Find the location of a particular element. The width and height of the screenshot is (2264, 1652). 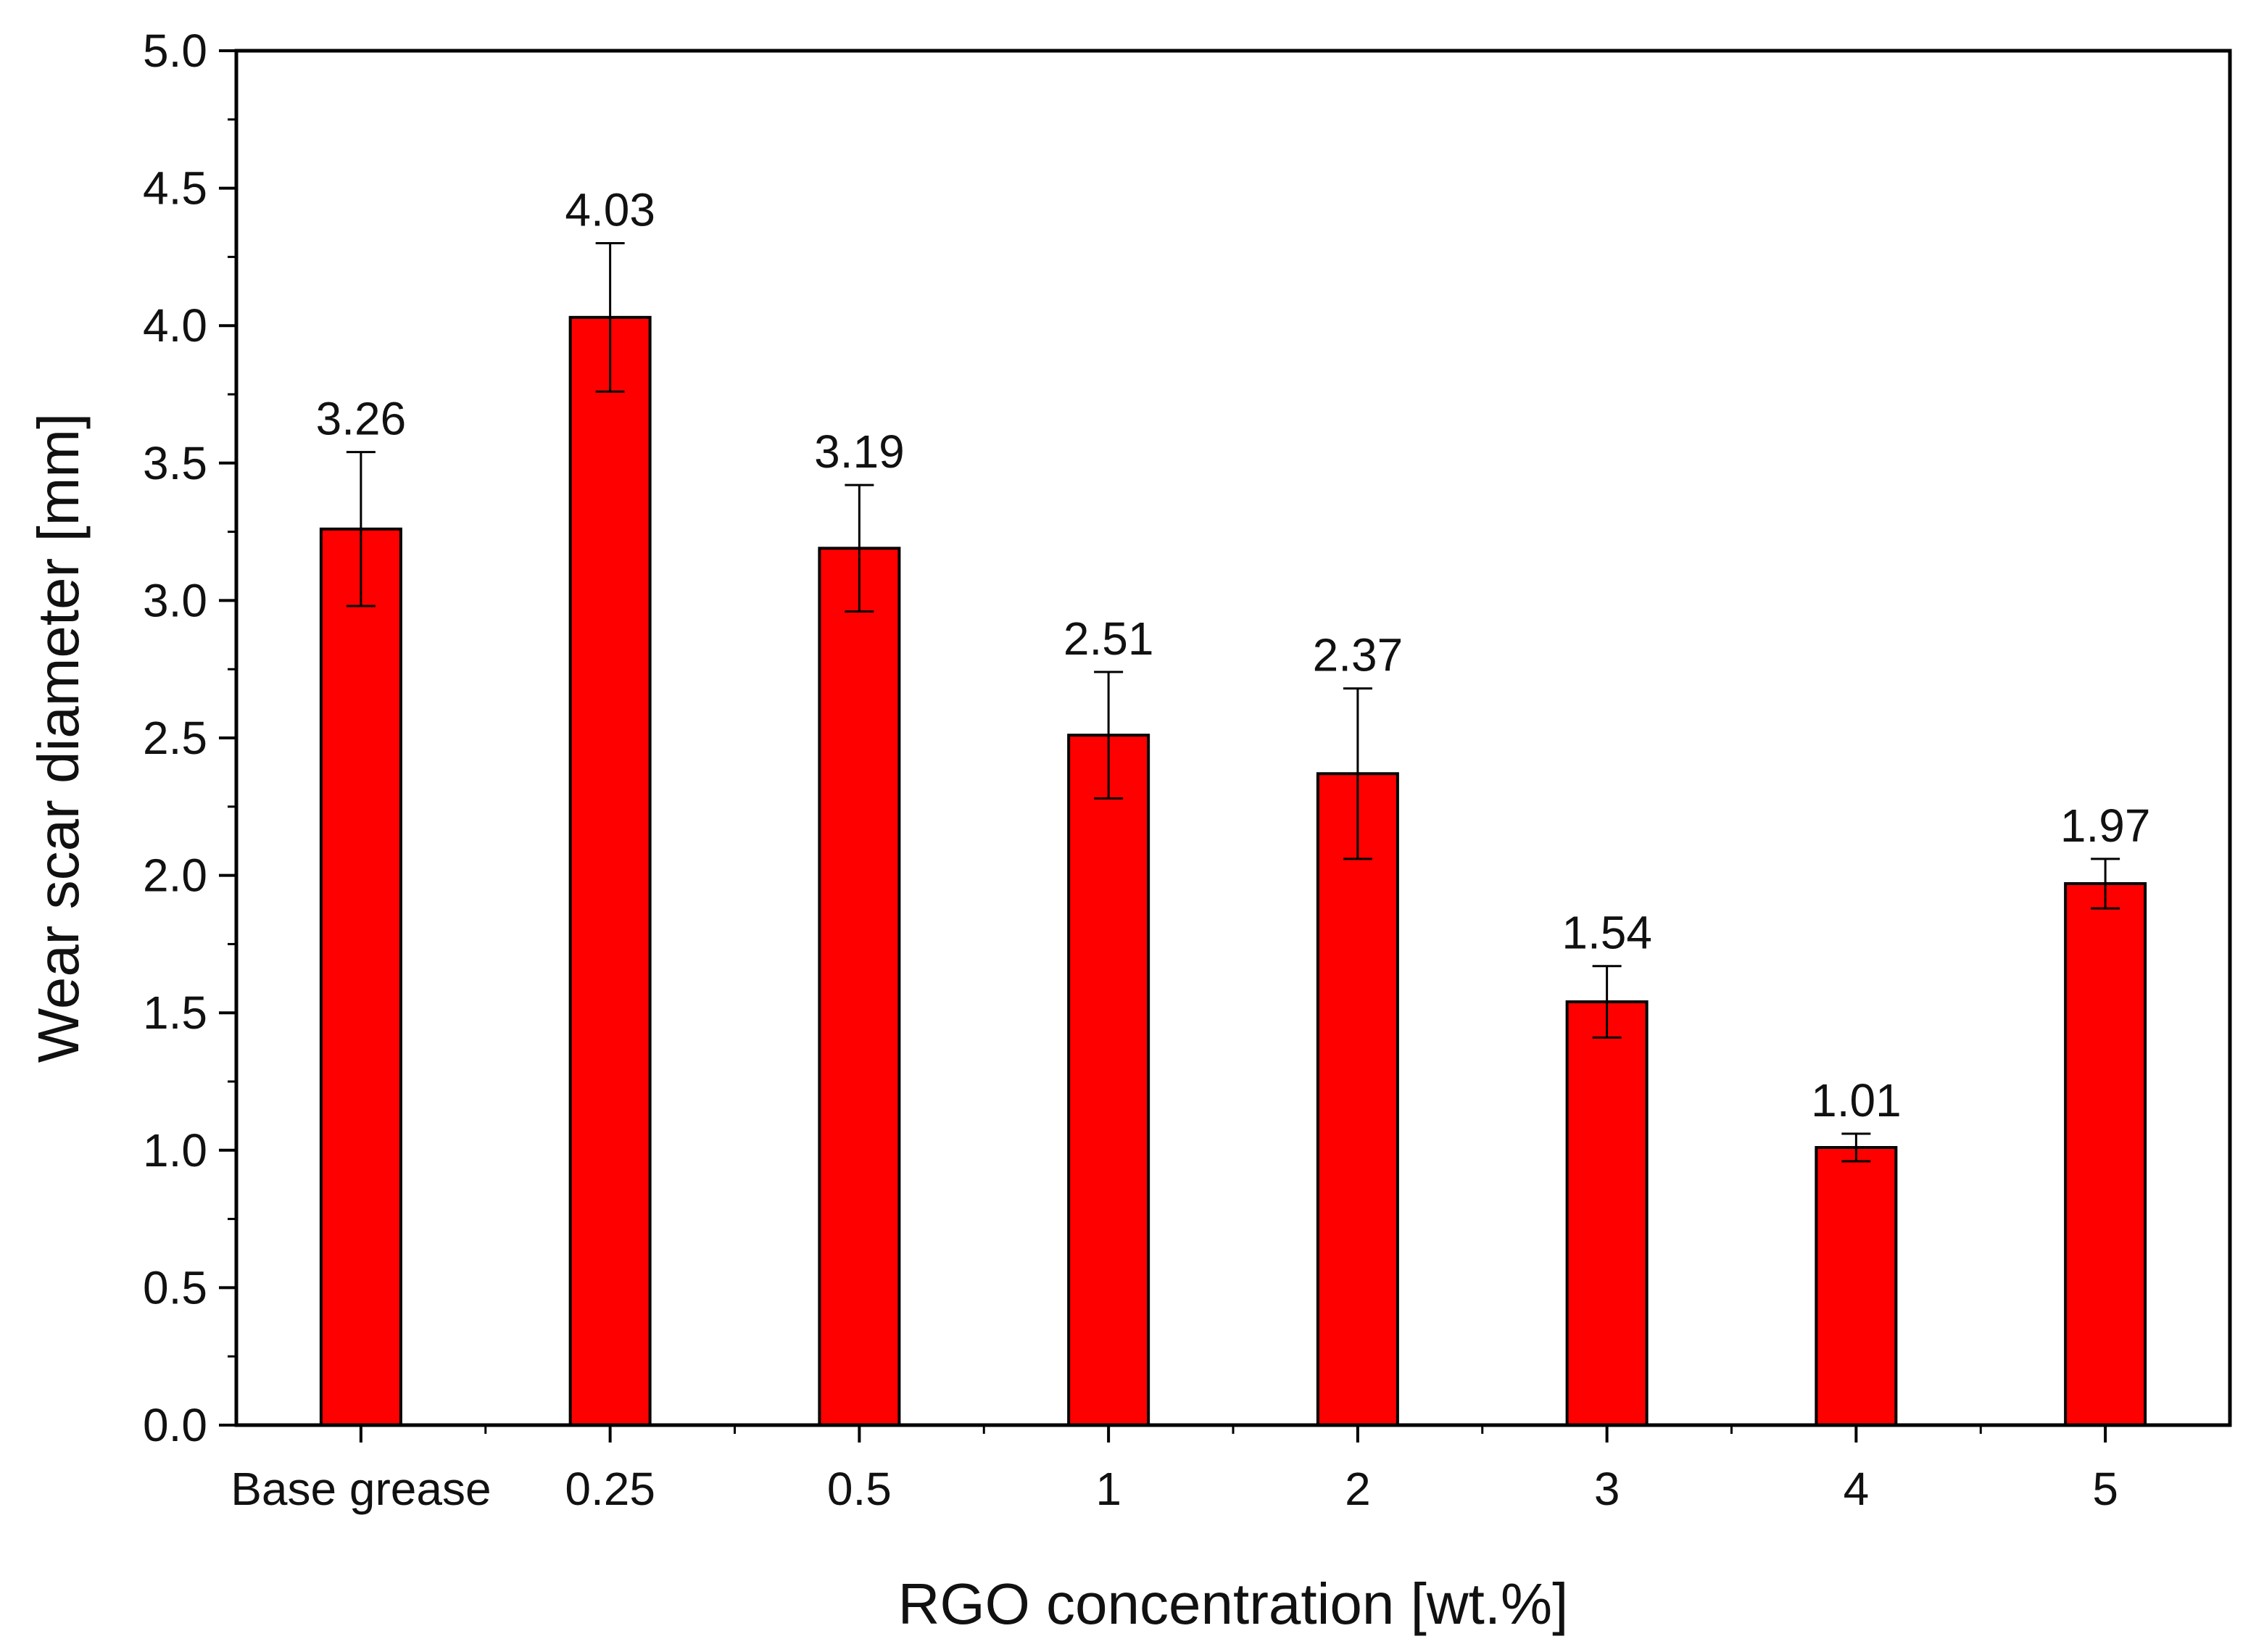

x-axis-title: RGO concentration [wt.%] is located at coordinates (1233, 1604).